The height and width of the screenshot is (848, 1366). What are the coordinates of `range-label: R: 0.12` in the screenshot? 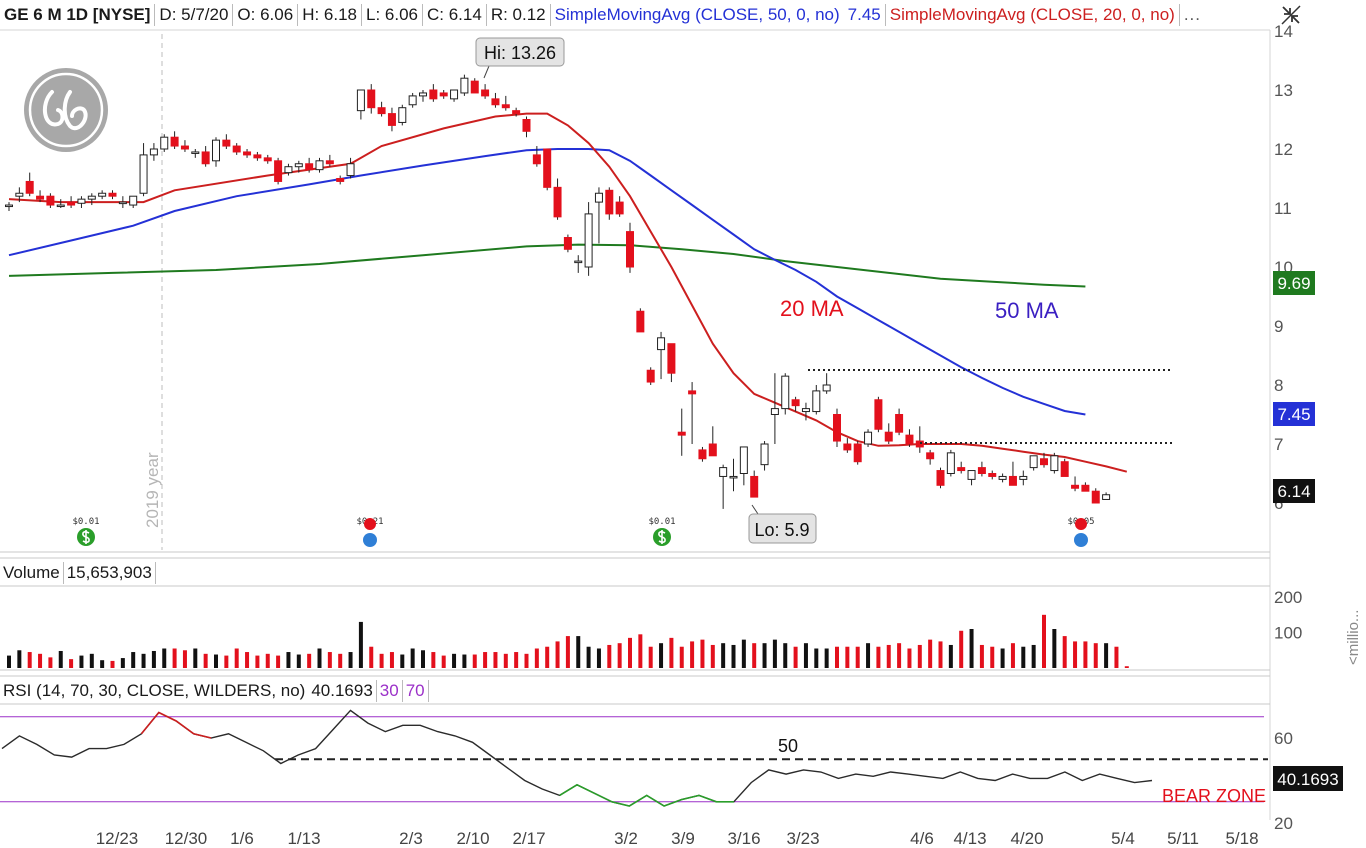 It's located at (518, 14).